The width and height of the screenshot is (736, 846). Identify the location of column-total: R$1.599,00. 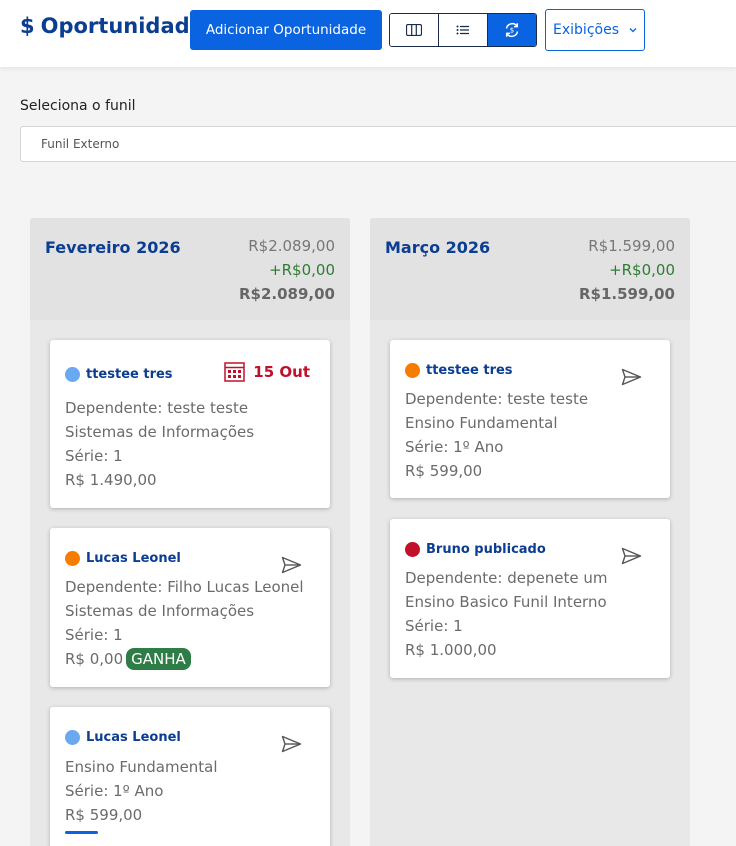
(631, 246).